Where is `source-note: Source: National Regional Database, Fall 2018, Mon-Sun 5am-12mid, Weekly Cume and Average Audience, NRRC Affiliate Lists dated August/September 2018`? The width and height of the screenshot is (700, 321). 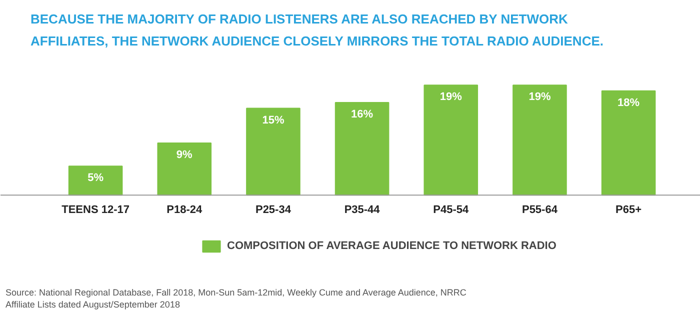
source-note: Source: National Regional Database, Fall 2018, Mon-Sun 5am-12mid, Weekly Cume and Average Audience, NRRC Affiliate Lists dated August/September 2018 is located at coordinates (236, 299).